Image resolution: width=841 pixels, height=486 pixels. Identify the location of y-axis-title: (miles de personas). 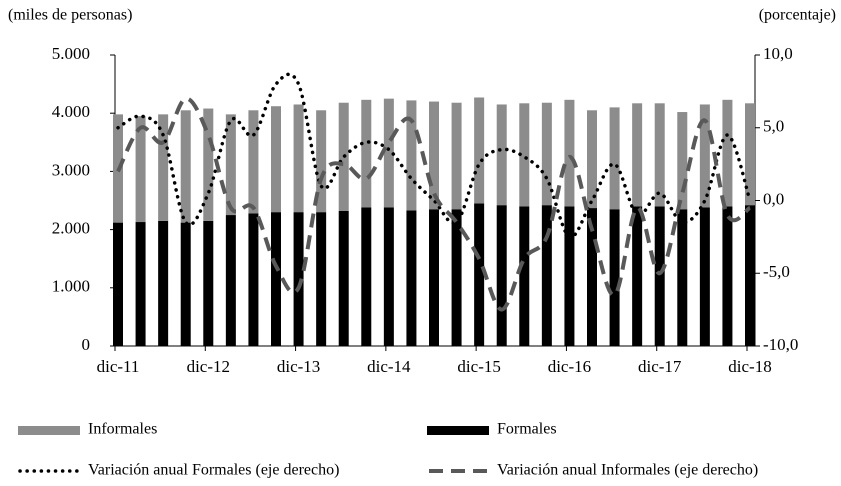
(70, 15).